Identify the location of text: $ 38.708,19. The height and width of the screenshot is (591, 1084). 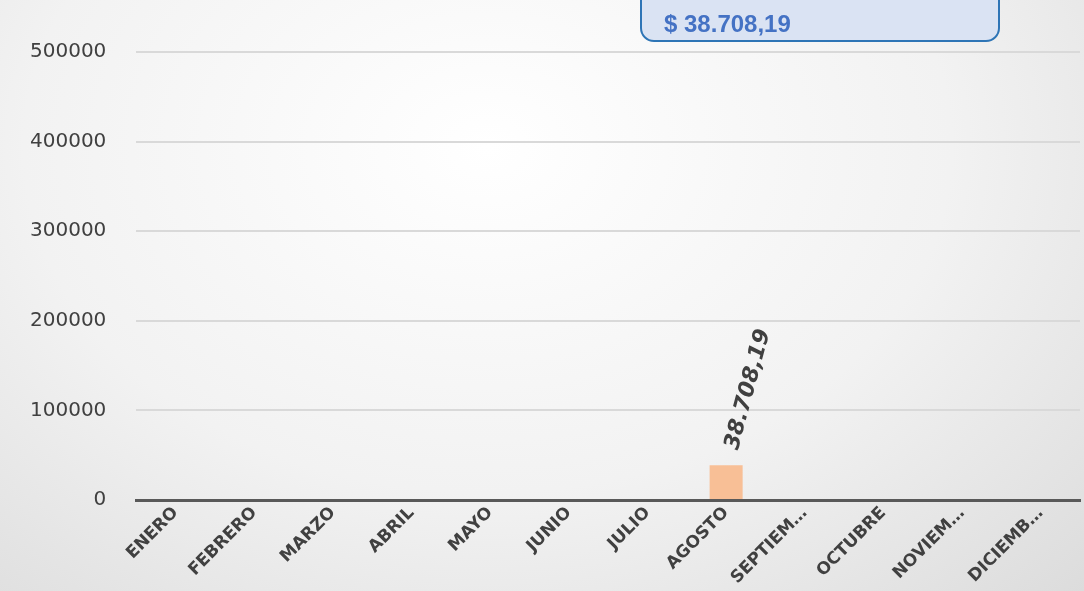
(820, 21).